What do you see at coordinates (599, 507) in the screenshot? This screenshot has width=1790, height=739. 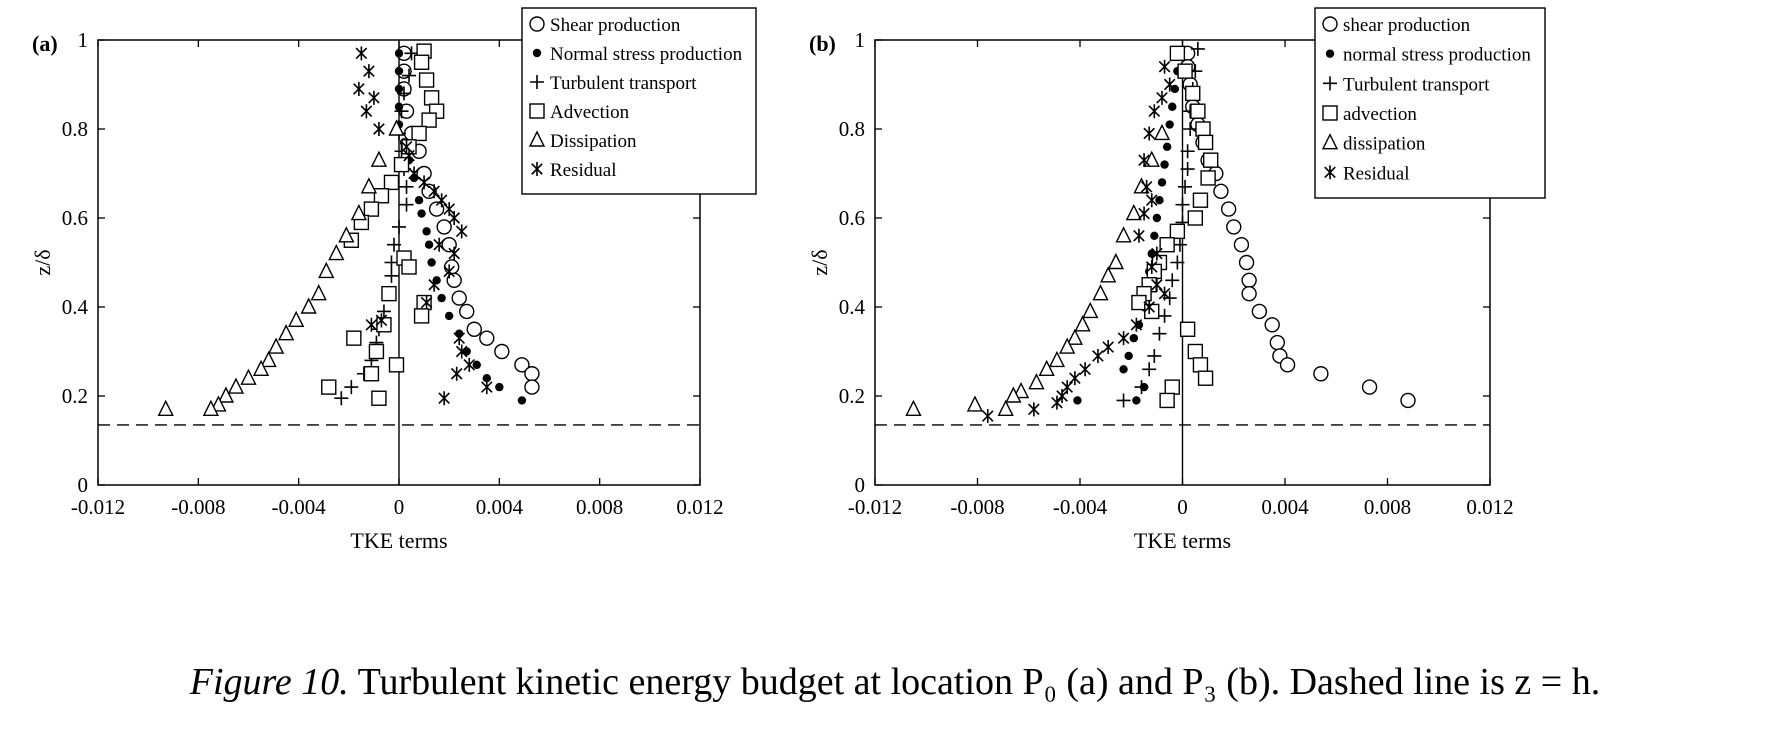 I see `x-tick-label: 0.008` at bounding box center [599, 507].